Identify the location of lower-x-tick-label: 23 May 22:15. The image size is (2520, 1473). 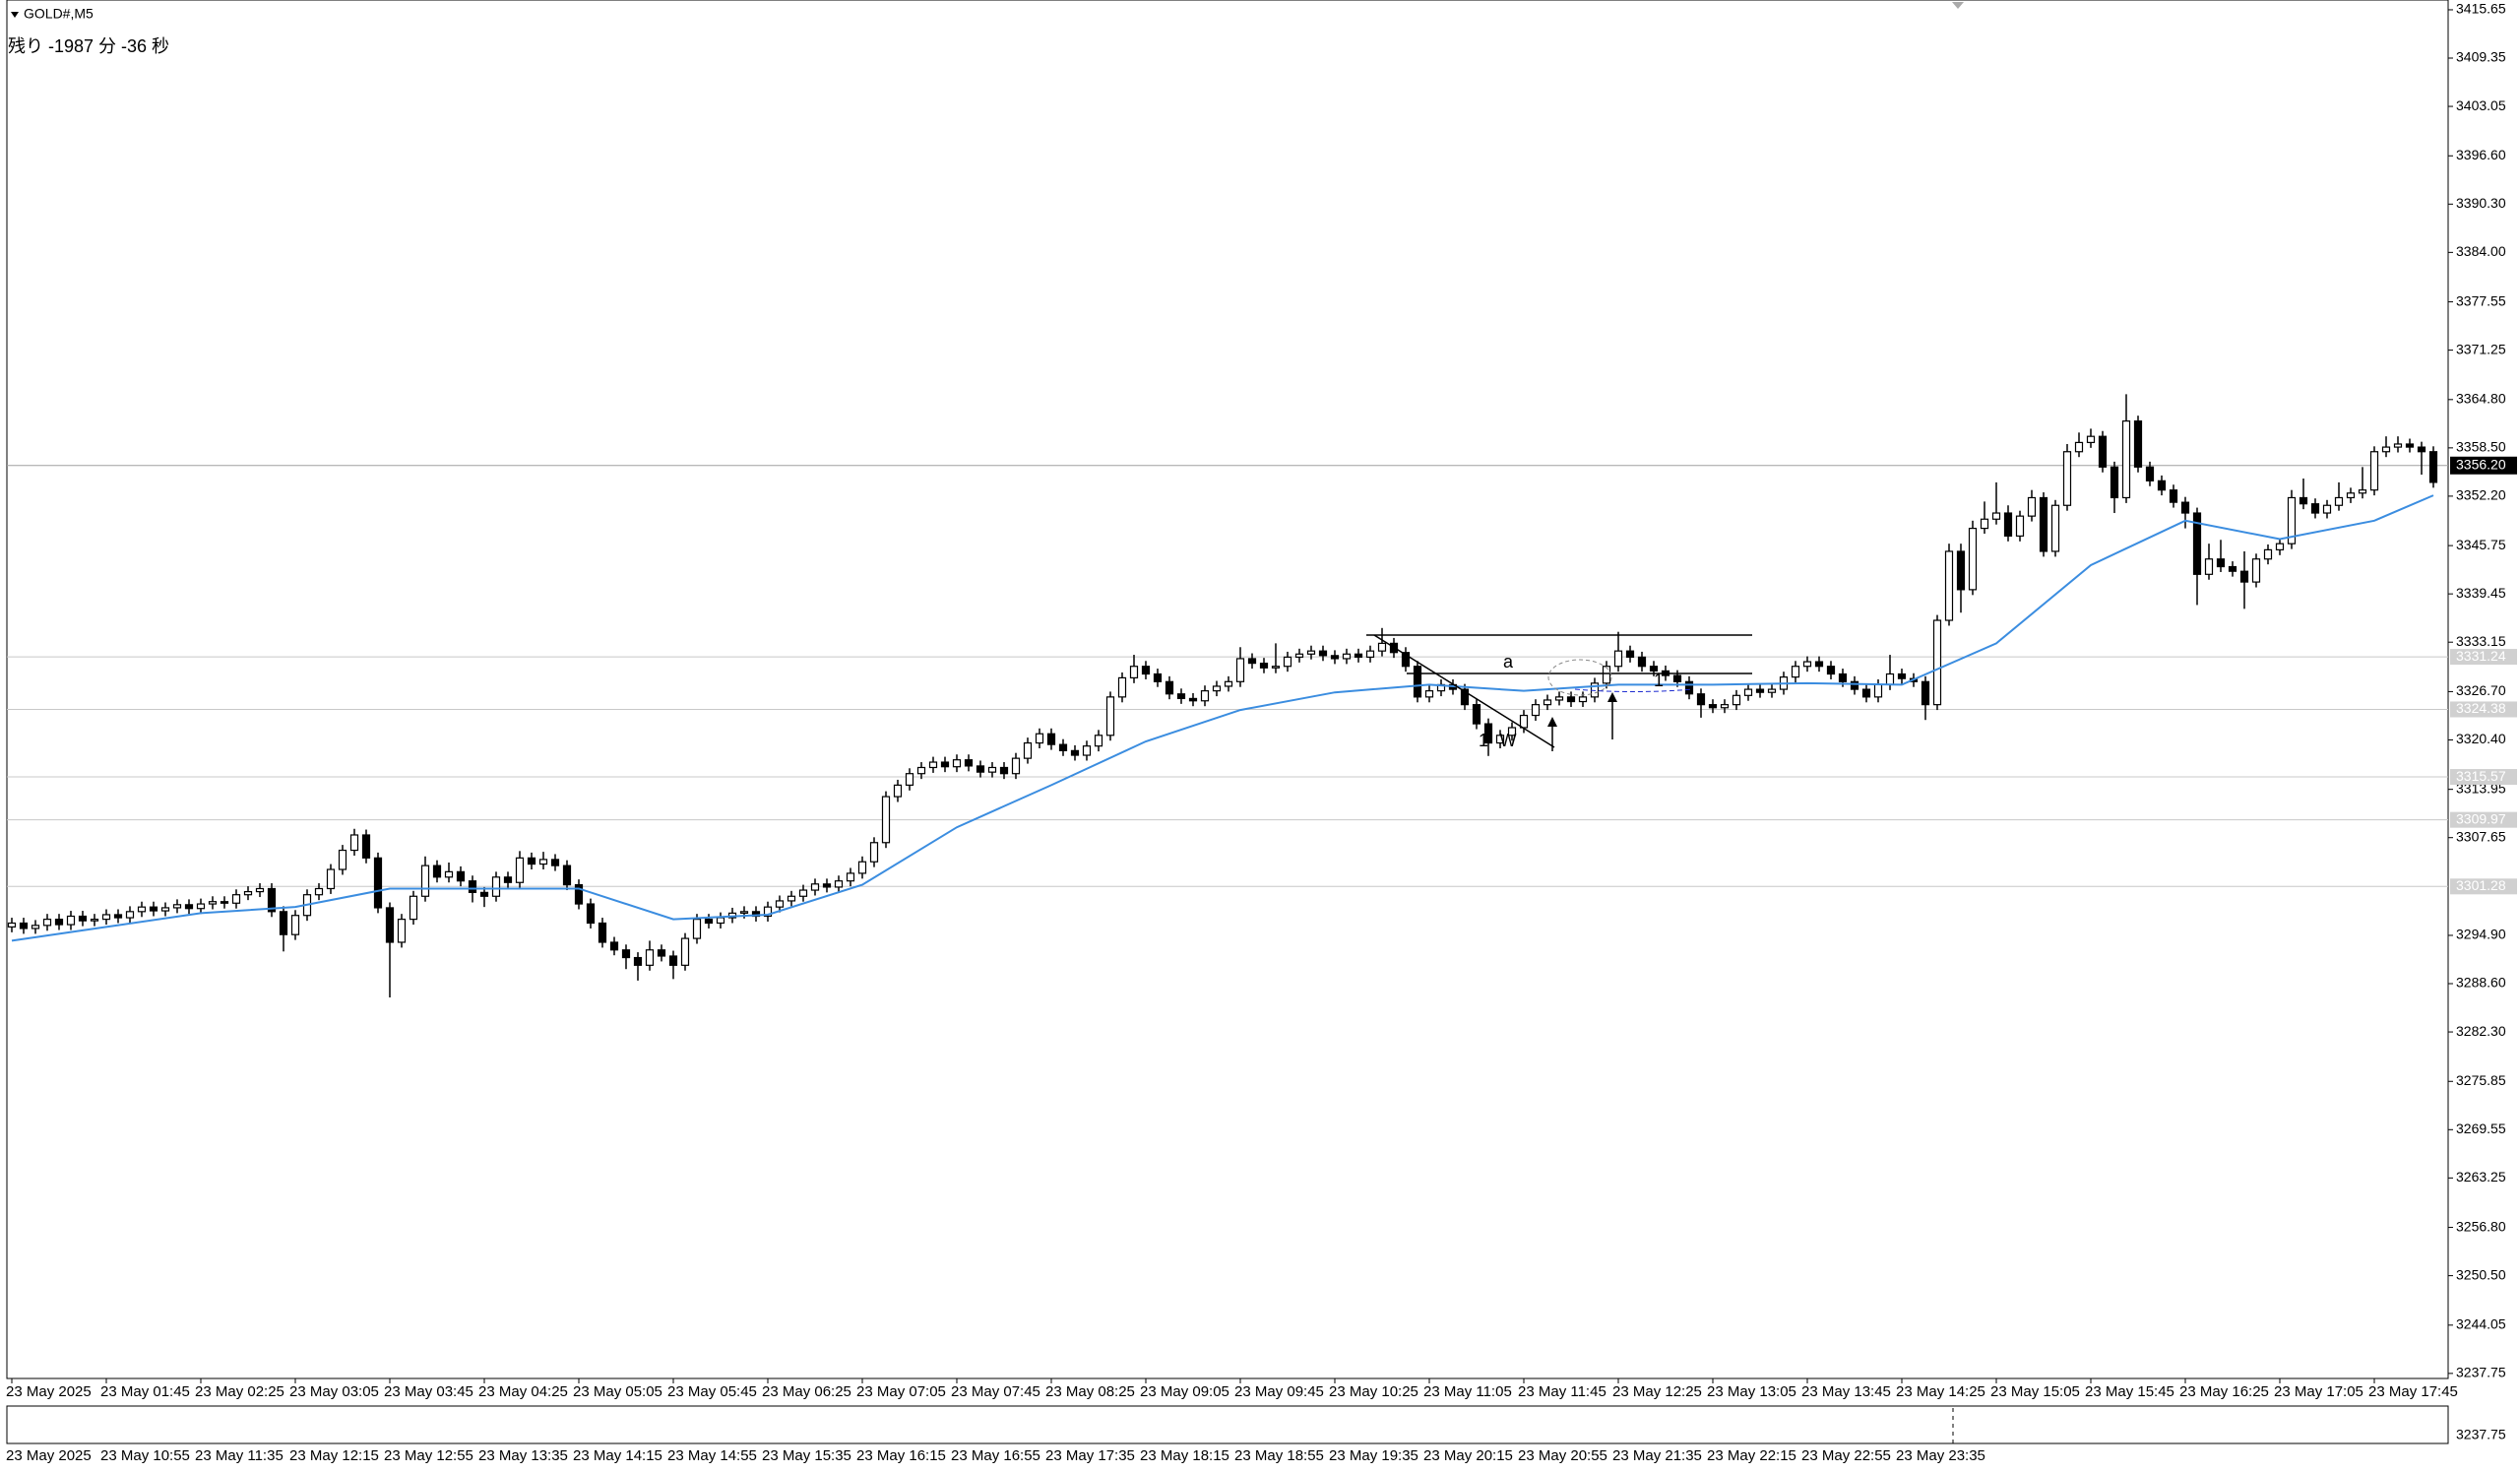
(1751, 1455).